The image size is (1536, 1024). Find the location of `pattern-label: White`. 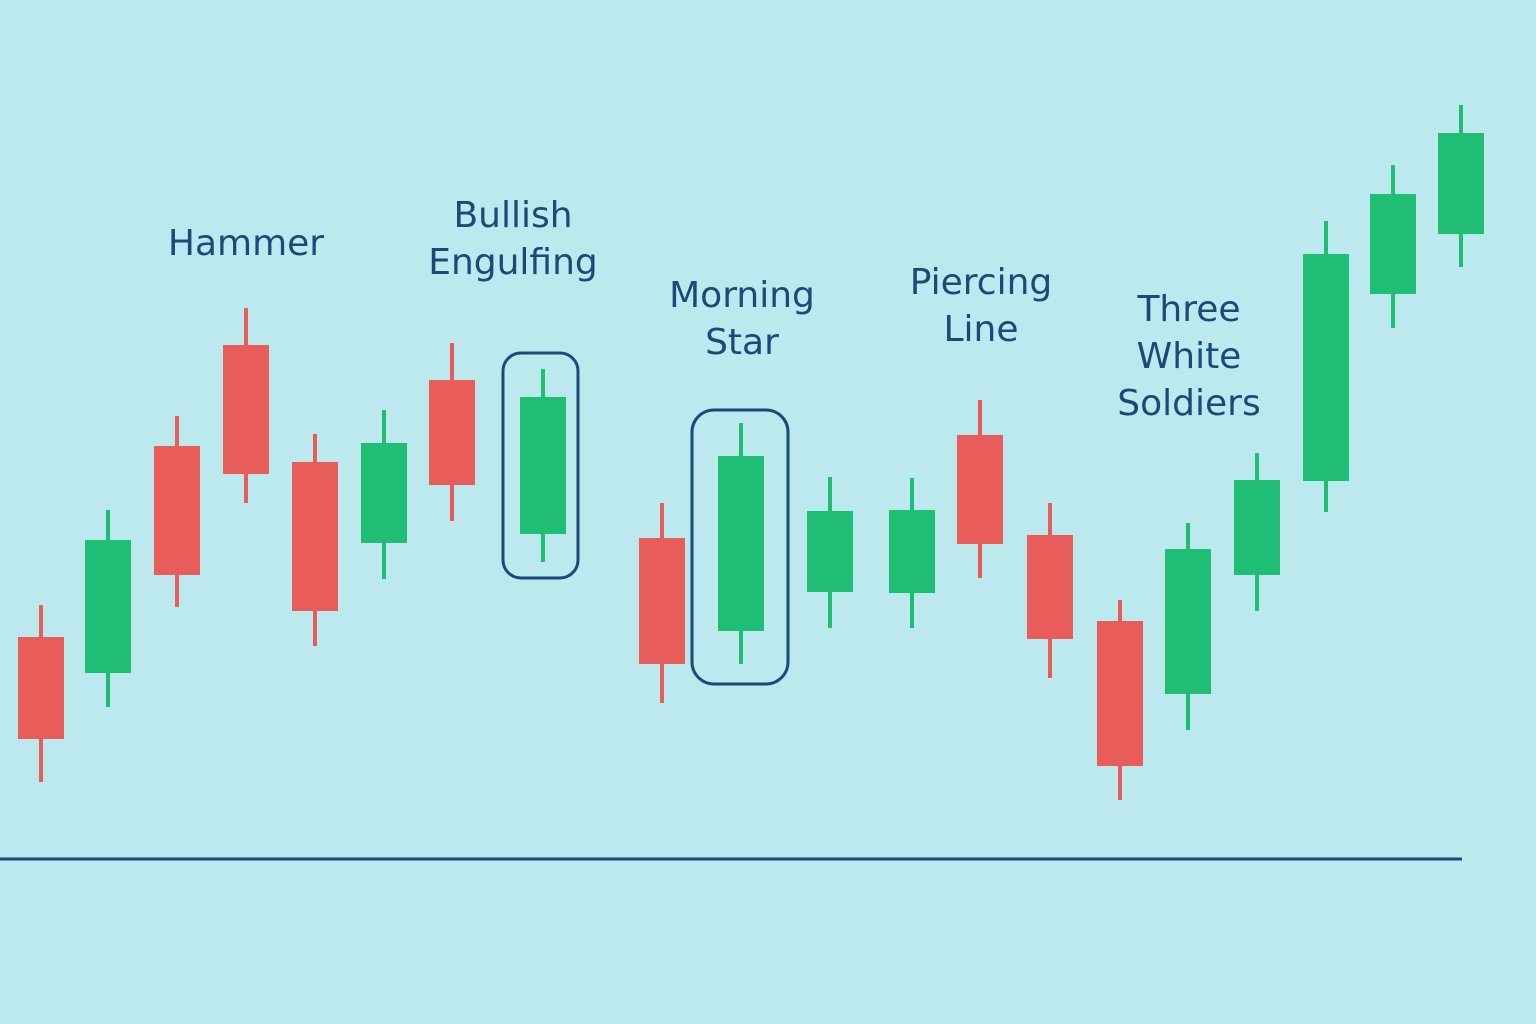

pattern-label: White is located at coordinates (1189, 356).